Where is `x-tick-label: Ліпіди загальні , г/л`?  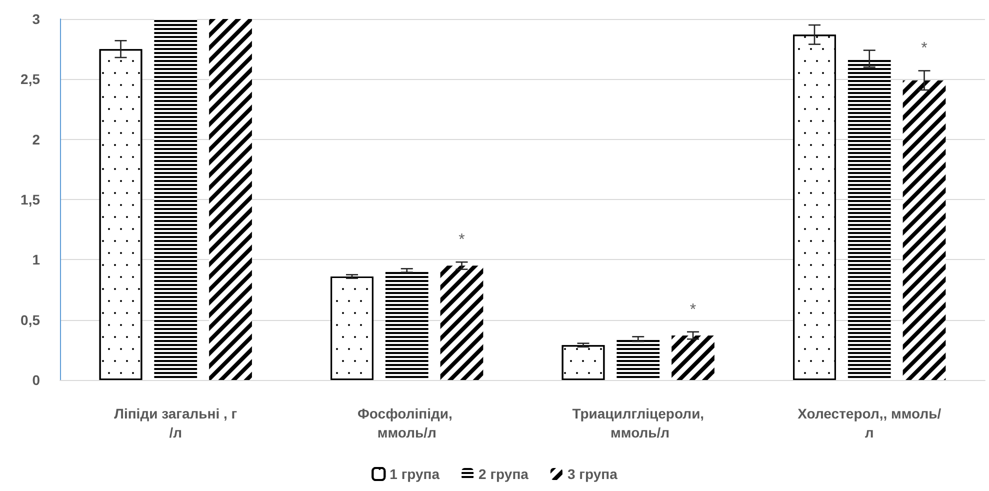
x-tick-label: Ліпіди загальні , г/л is located at coordinates (176, 423).